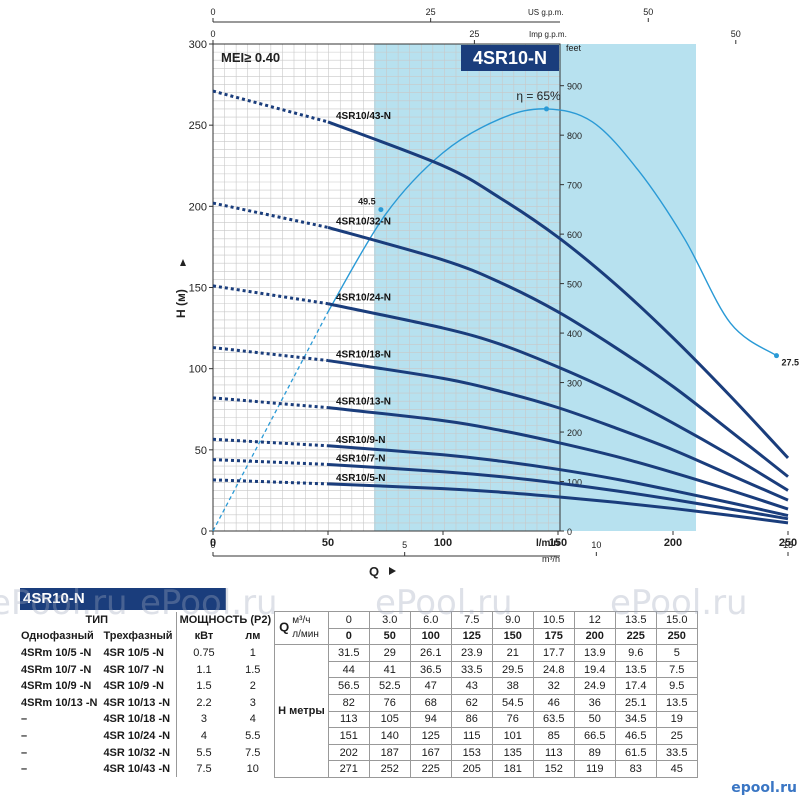 The height and width of the screenshot is (798, 801). Describe the element at coordinates (430, 752) in the screenshot. I see `head-value: 167` at that location.